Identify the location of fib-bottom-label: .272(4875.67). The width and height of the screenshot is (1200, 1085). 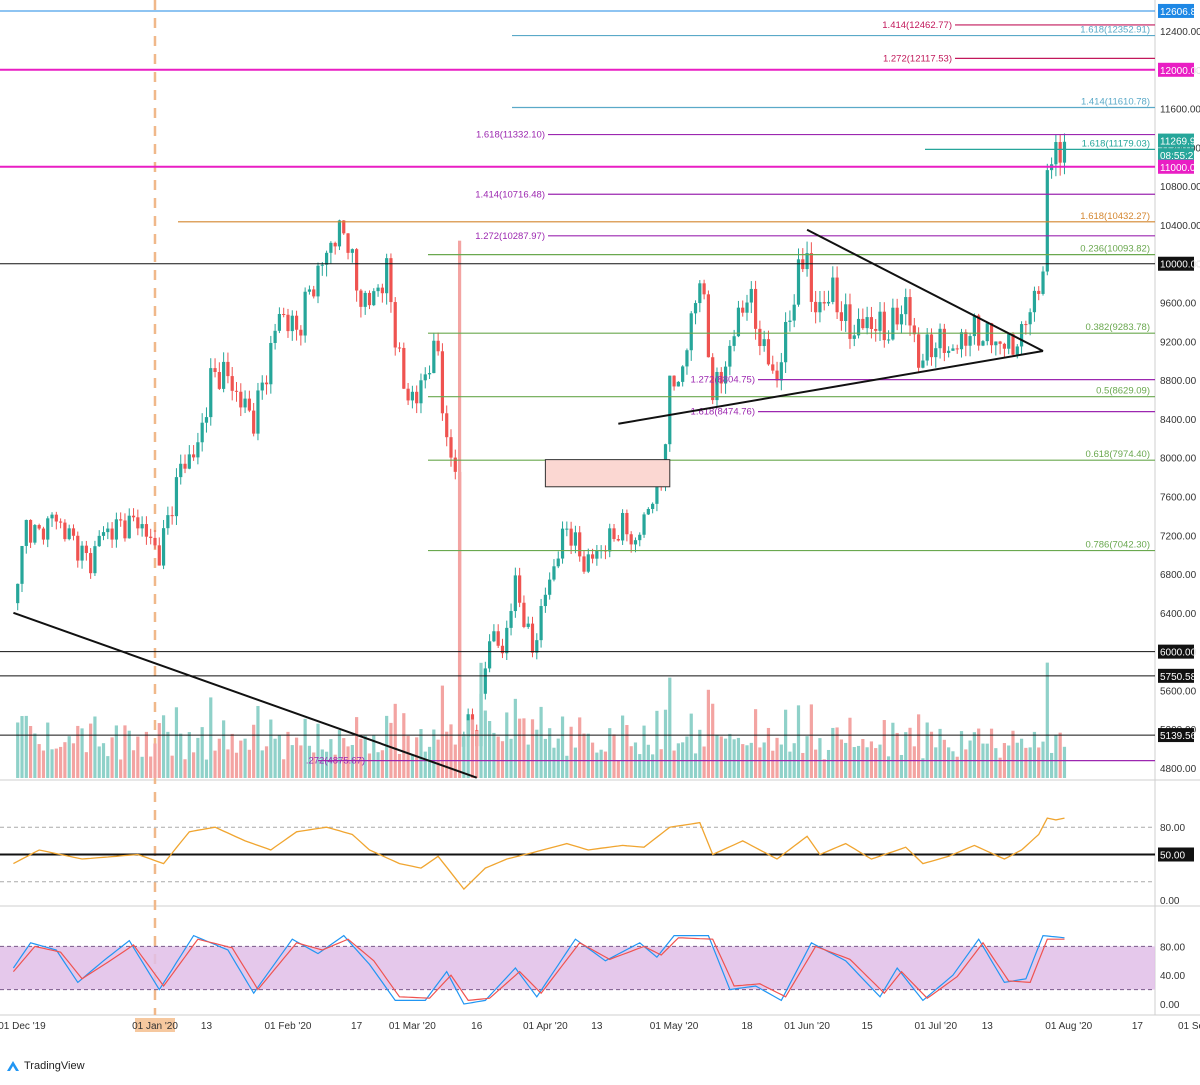
(335, 761).